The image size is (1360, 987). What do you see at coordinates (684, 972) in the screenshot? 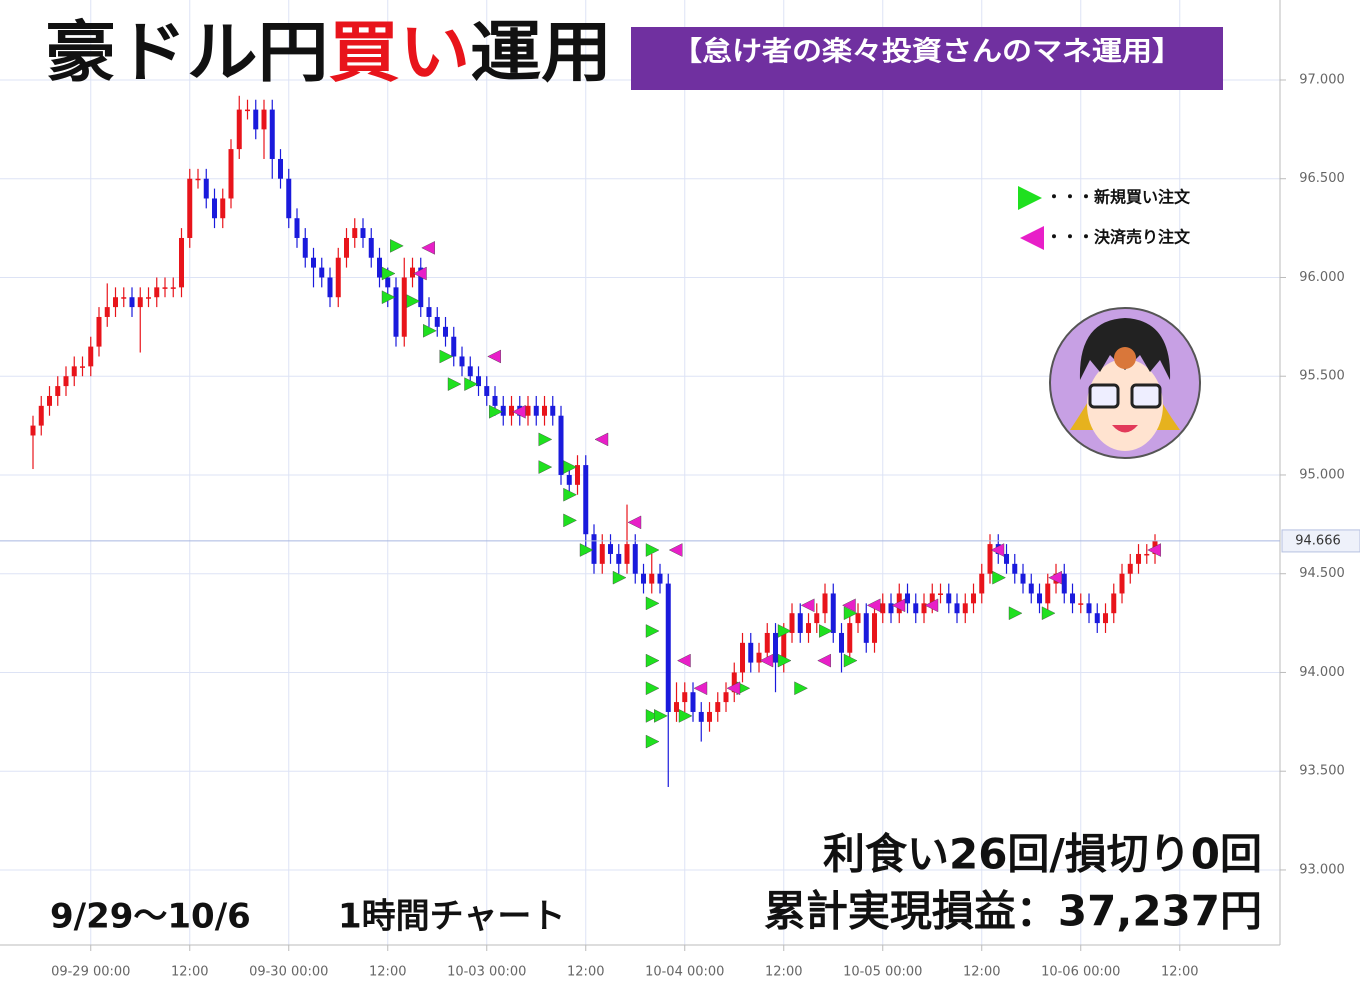
I see `x-tick-label: 10-04 00:00` at bounding box center [684, 972].